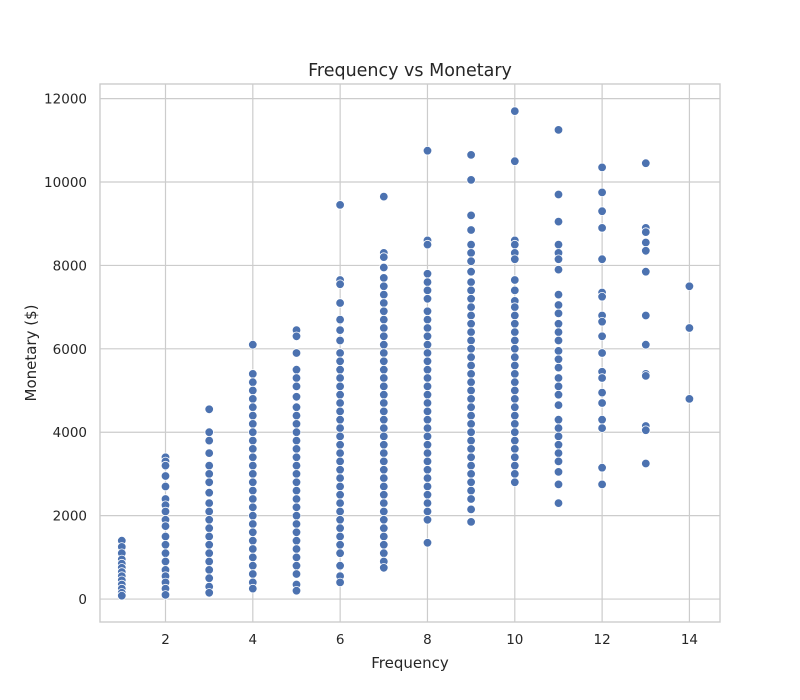  Describe the element at coordinates (70, 350) in the screenshot. I see `y-tick-label: 6000` at that location.